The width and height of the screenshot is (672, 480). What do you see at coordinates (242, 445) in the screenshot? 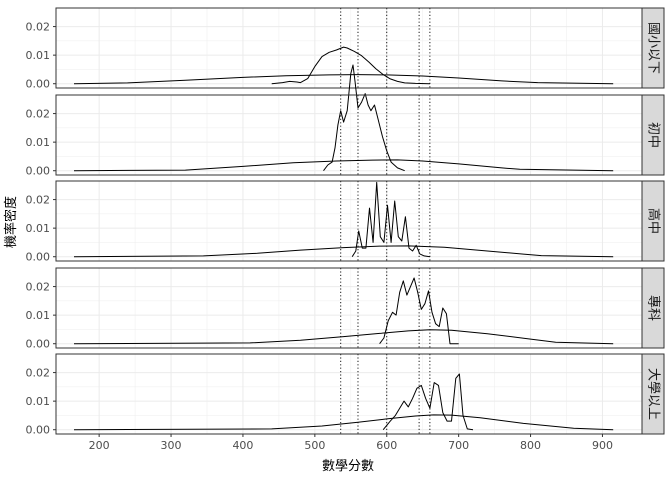
I see `x-tick-label: 400` at bounding box center [242, 445].